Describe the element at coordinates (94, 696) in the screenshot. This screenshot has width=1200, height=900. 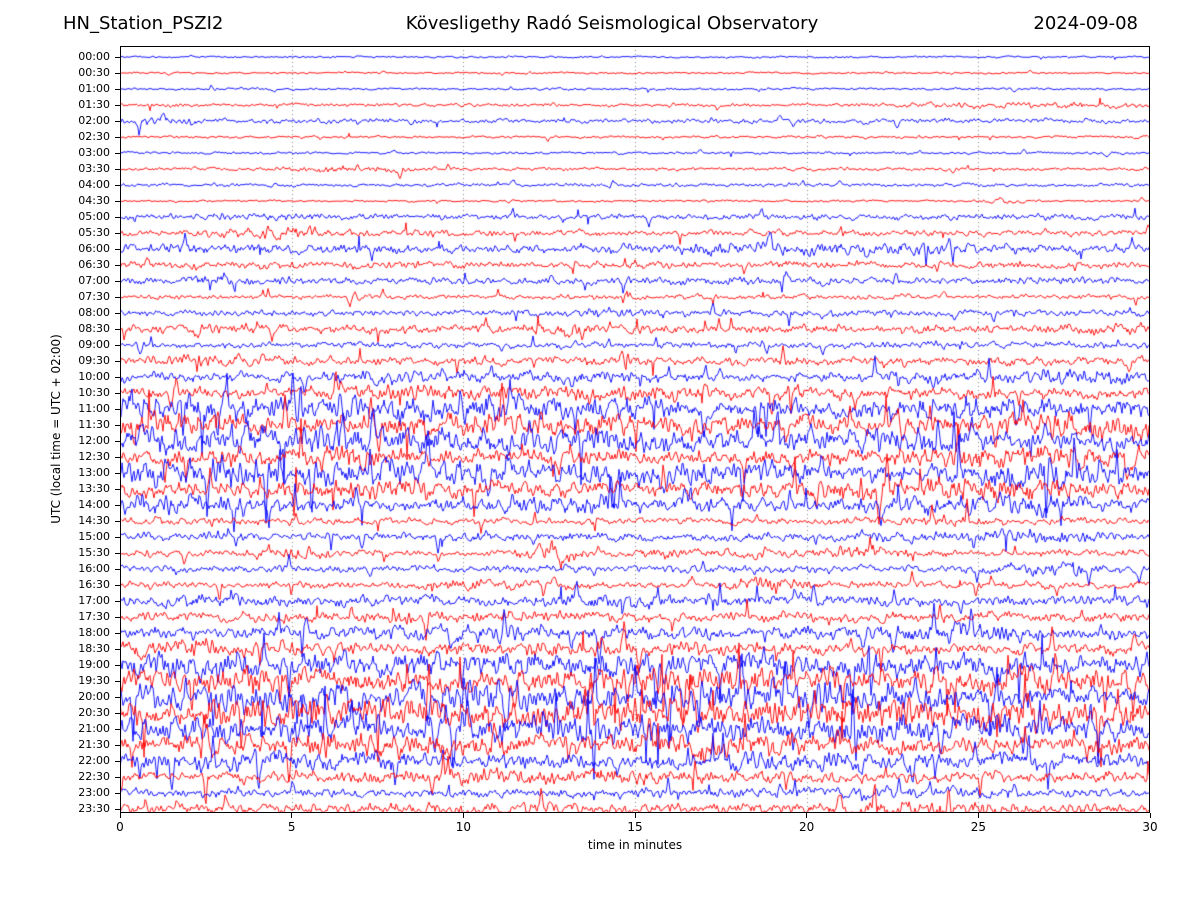
I see `y-tick-label: 20:00` at that location.